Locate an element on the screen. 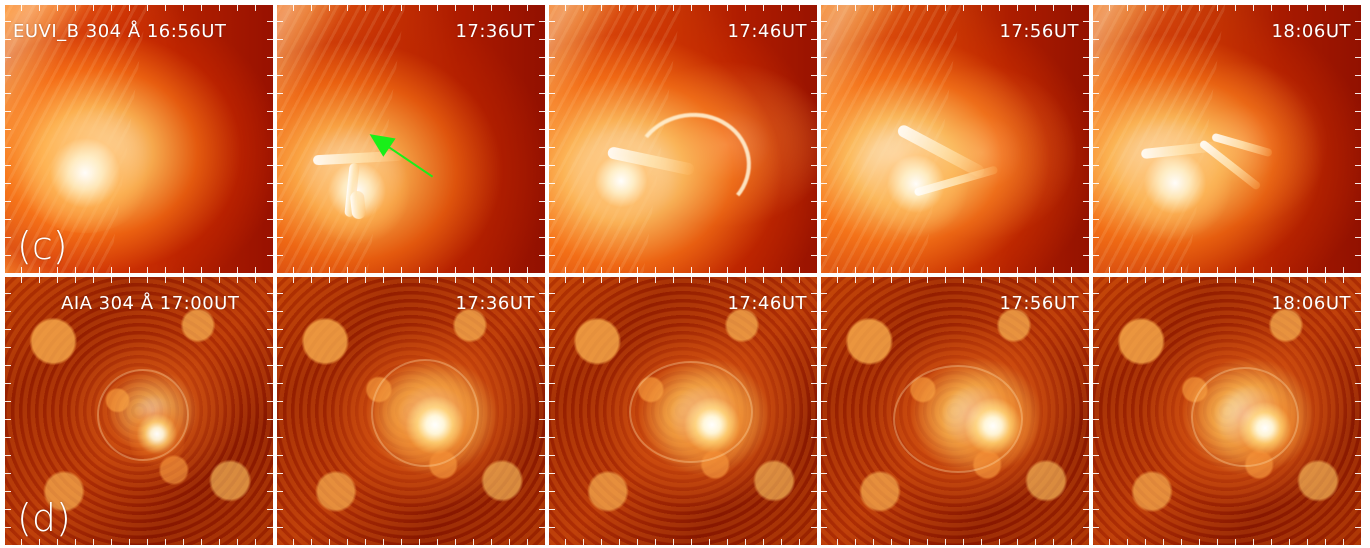  filament-strand is located at coordinates (1242, 145).